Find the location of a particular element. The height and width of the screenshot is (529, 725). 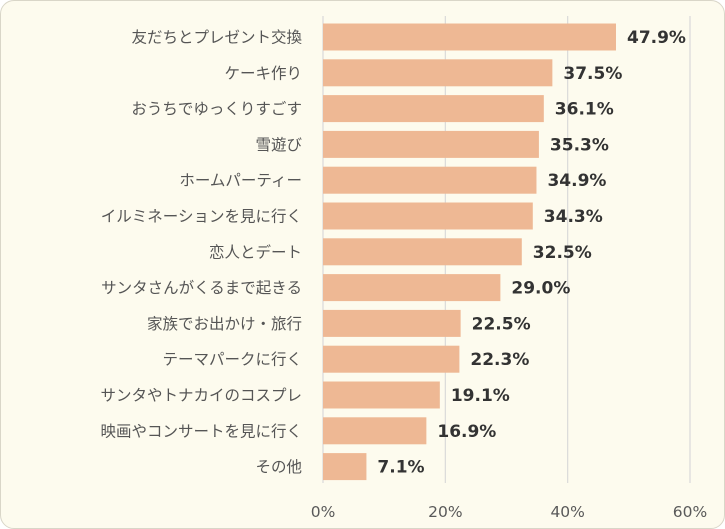

value-label-9: 22.3% is located at coordinates (499, 360).